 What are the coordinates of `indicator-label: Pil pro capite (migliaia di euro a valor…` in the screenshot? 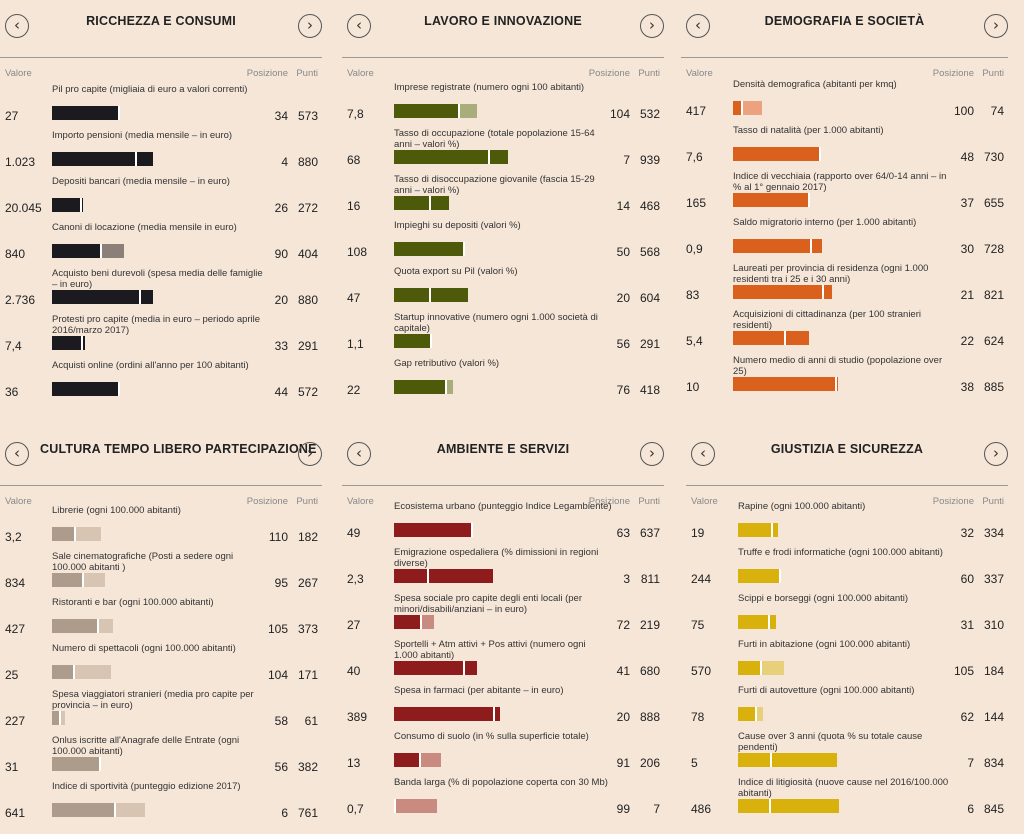 It's located at (150, 89).